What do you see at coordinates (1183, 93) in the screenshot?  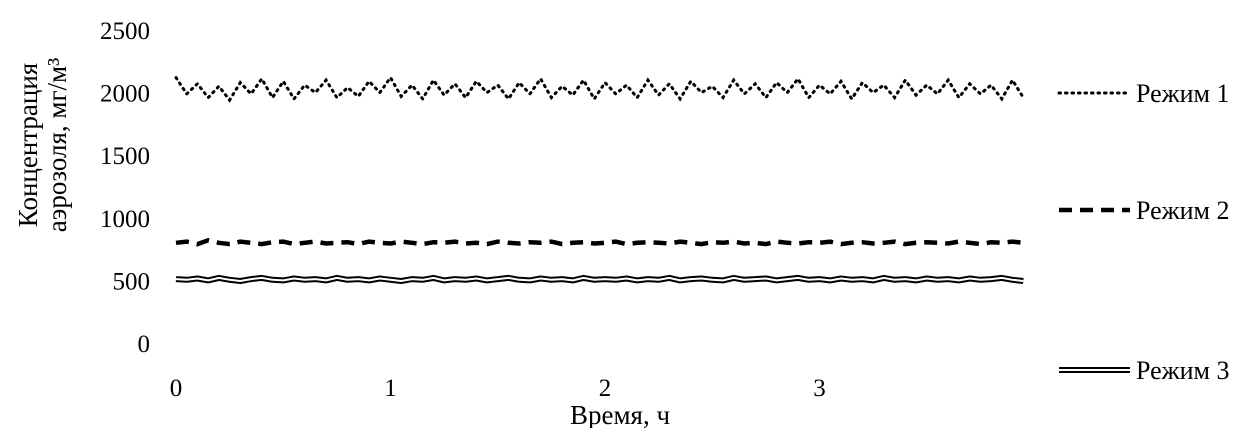 I see `legend-label: Режим 1` at bounding box center [1183, 93].